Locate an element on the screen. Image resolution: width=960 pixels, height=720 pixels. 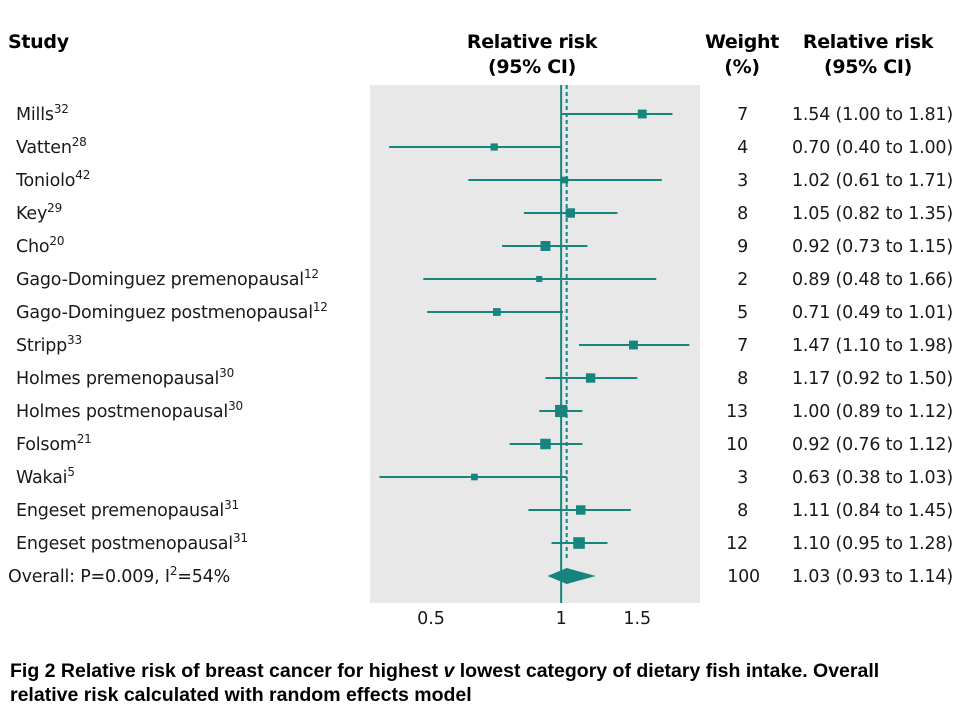
header-relative-risk-ci: (95% CI) is located at coordinates (532, 67).